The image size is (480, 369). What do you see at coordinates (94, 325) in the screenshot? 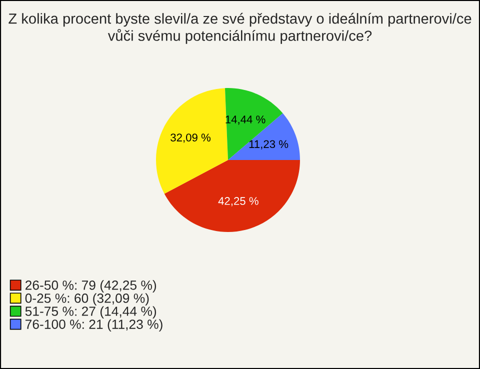
I see `legend-label: 76-100 %: 21 (11,23 %)` at bounding box center [94, 325].